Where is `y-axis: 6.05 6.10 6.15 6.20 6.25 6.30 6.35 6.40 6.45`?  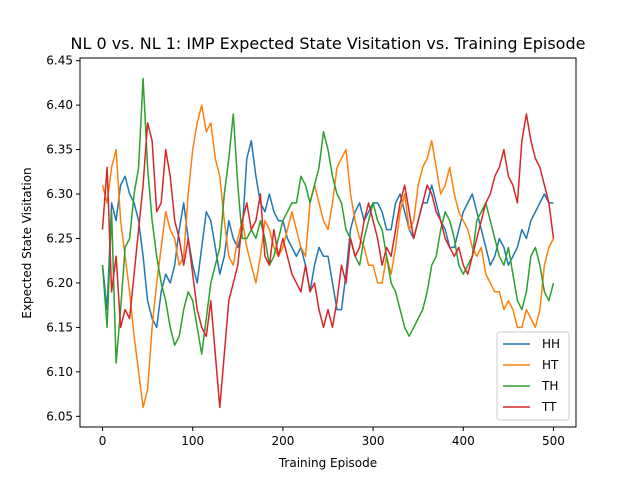 y-axis: 6.05 6.10 6.15 6.20 6.25 6.30 6.35 6.40 6.45 is located at coordinates (63, 238).